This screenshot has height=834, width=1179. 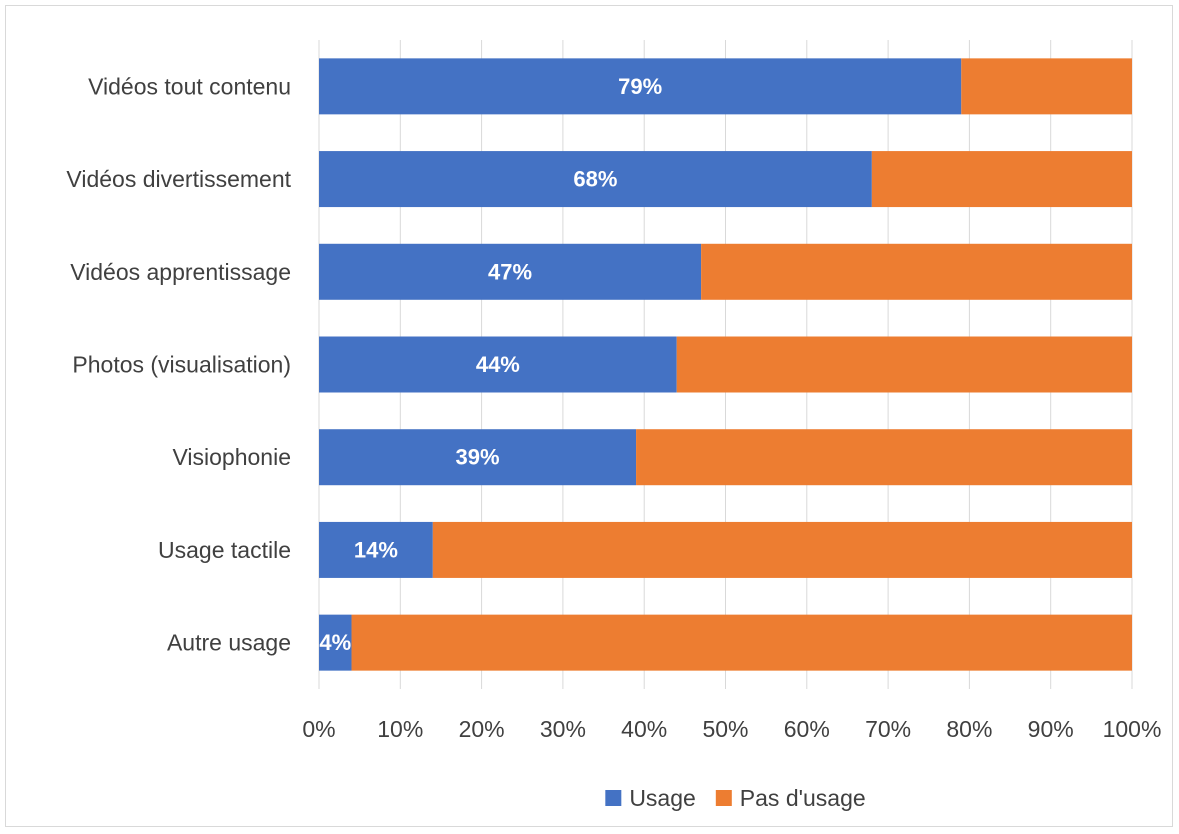 I want to click on x-tick-label: 10%, so click(x=400, y=729).